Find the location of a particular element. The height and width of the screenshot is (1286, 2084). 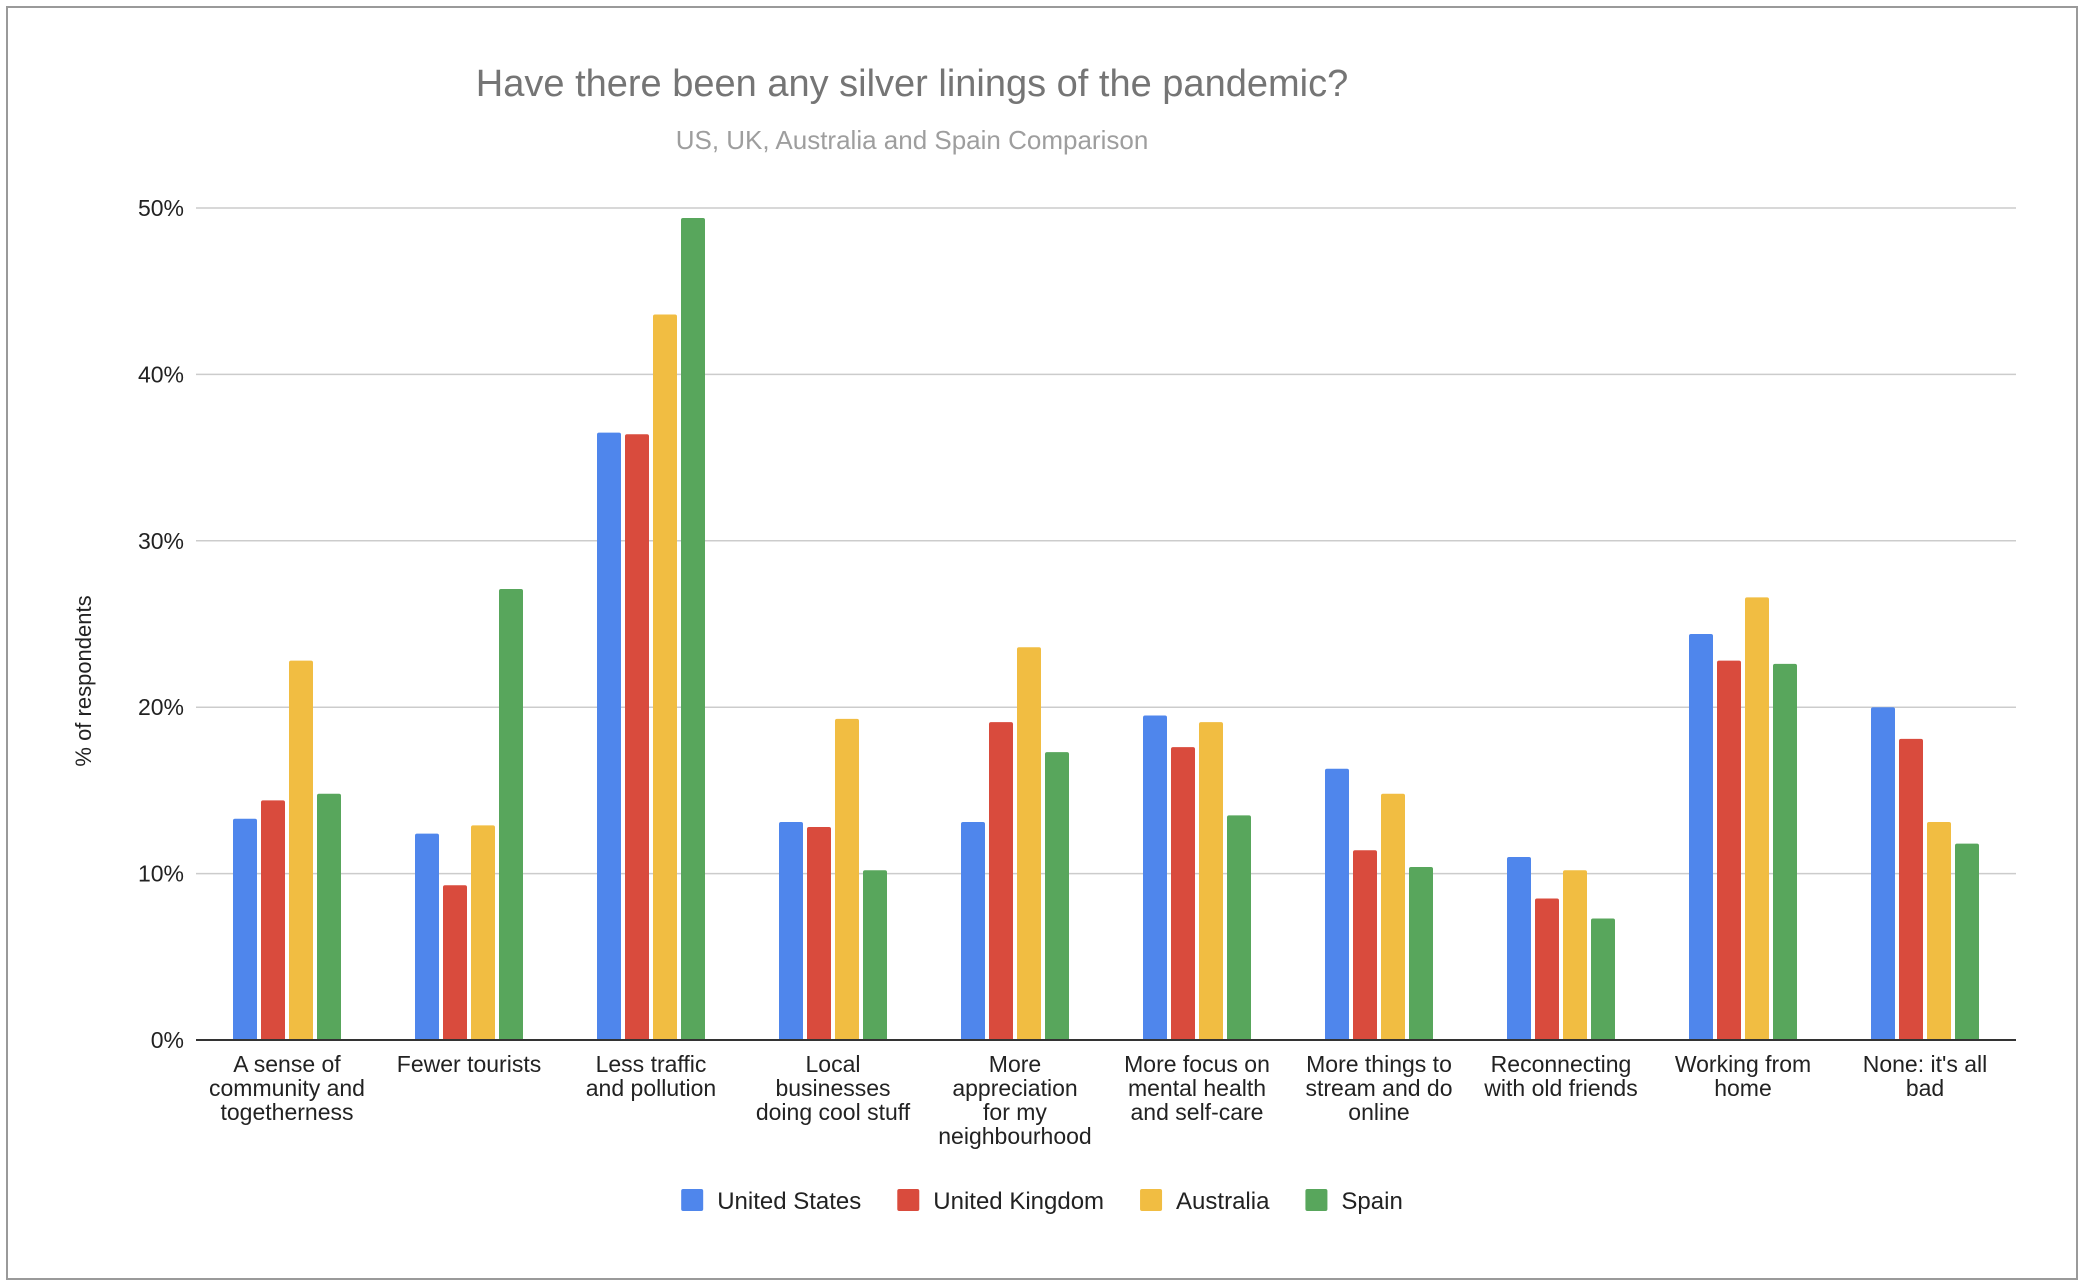

x-tick-label: More things to stream and do online is located at coordinates (1378, 1088).